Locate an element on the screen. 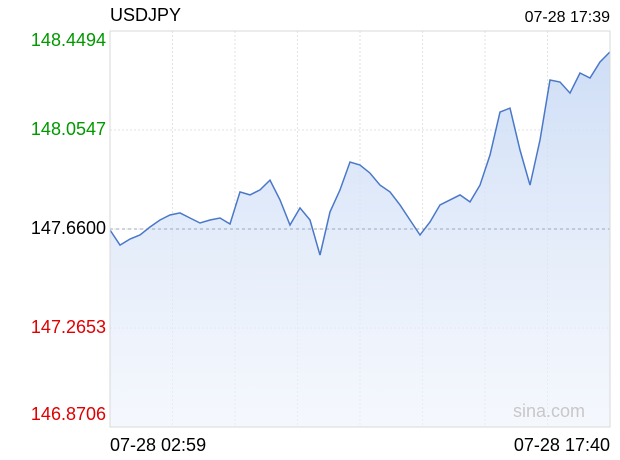 The width and height of the screenshot is (620, 460). y-tick-label: 146.8706 is located at coordinates (68, 414).